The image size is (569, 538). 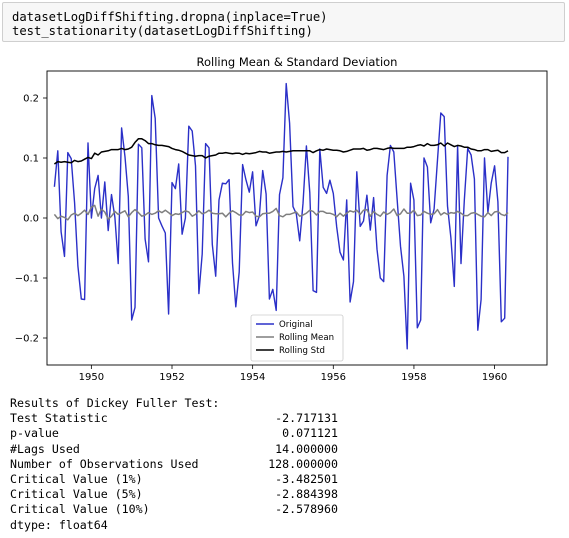 What do you see at coordinates (27, 279) in the screenshot?
I see `y-tick-label: −0.1` at bounding box center [27, 279].